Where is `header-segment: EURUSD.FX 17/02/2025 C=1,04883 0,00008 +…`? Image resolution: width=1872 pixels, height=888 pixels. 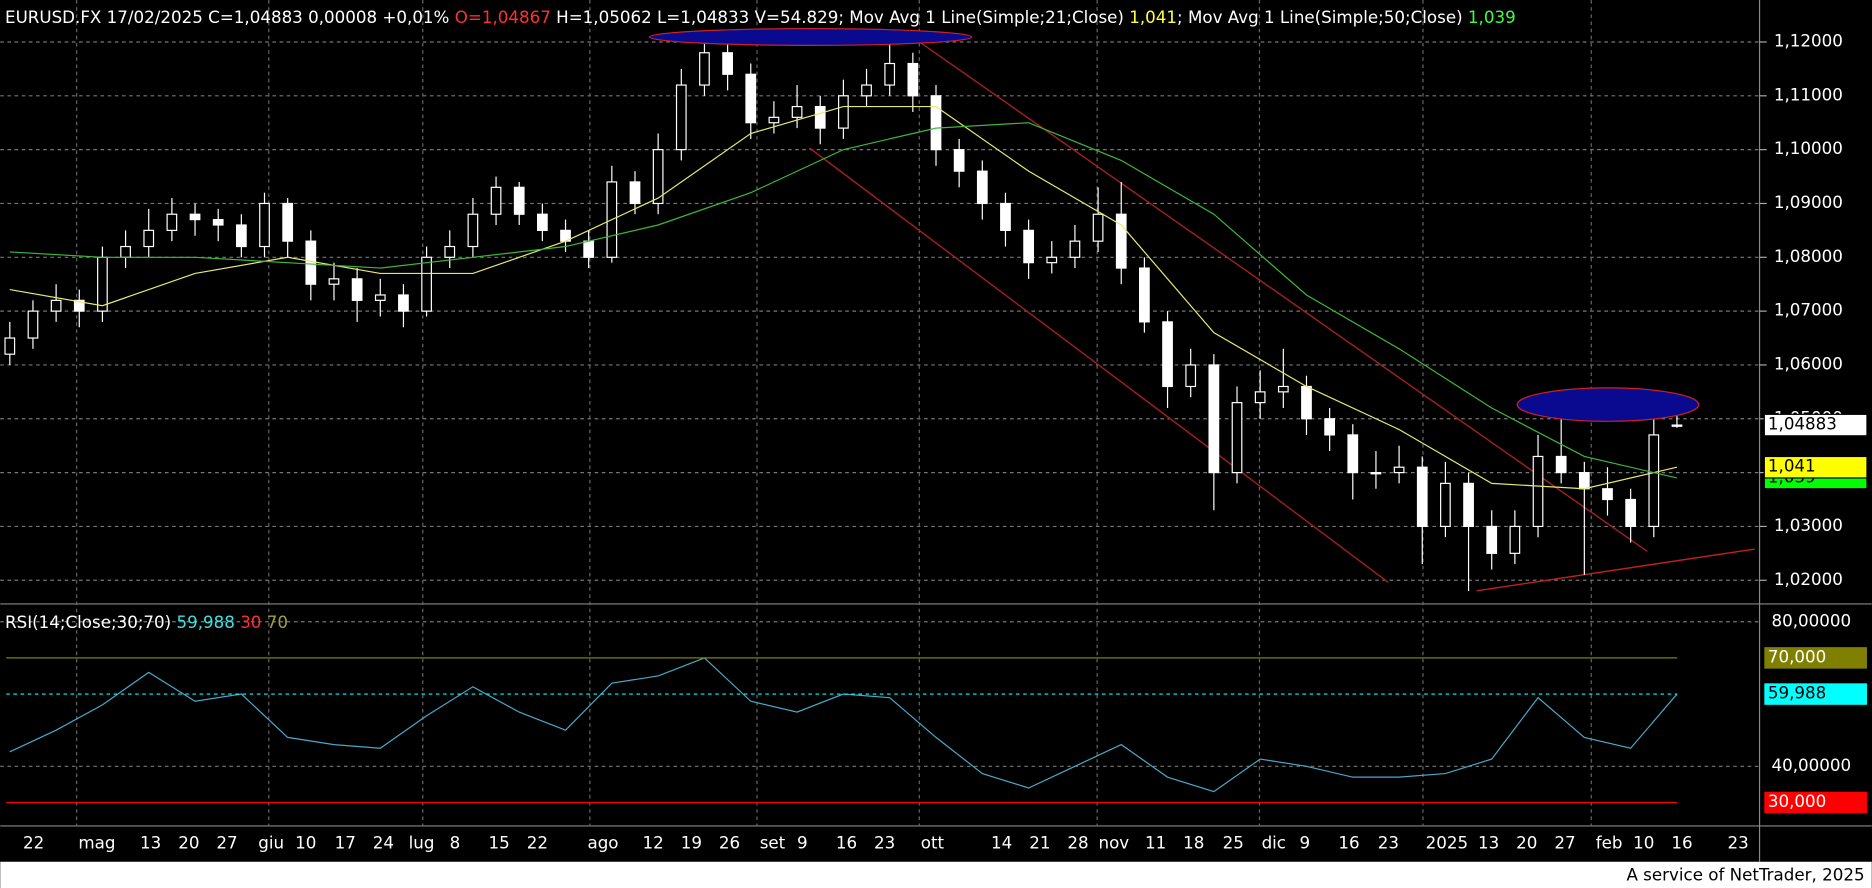
header-segment: EURUSD.FX 17/02/2025 C=1,04883 0,00008 +… is located at coordinates (230, 16).